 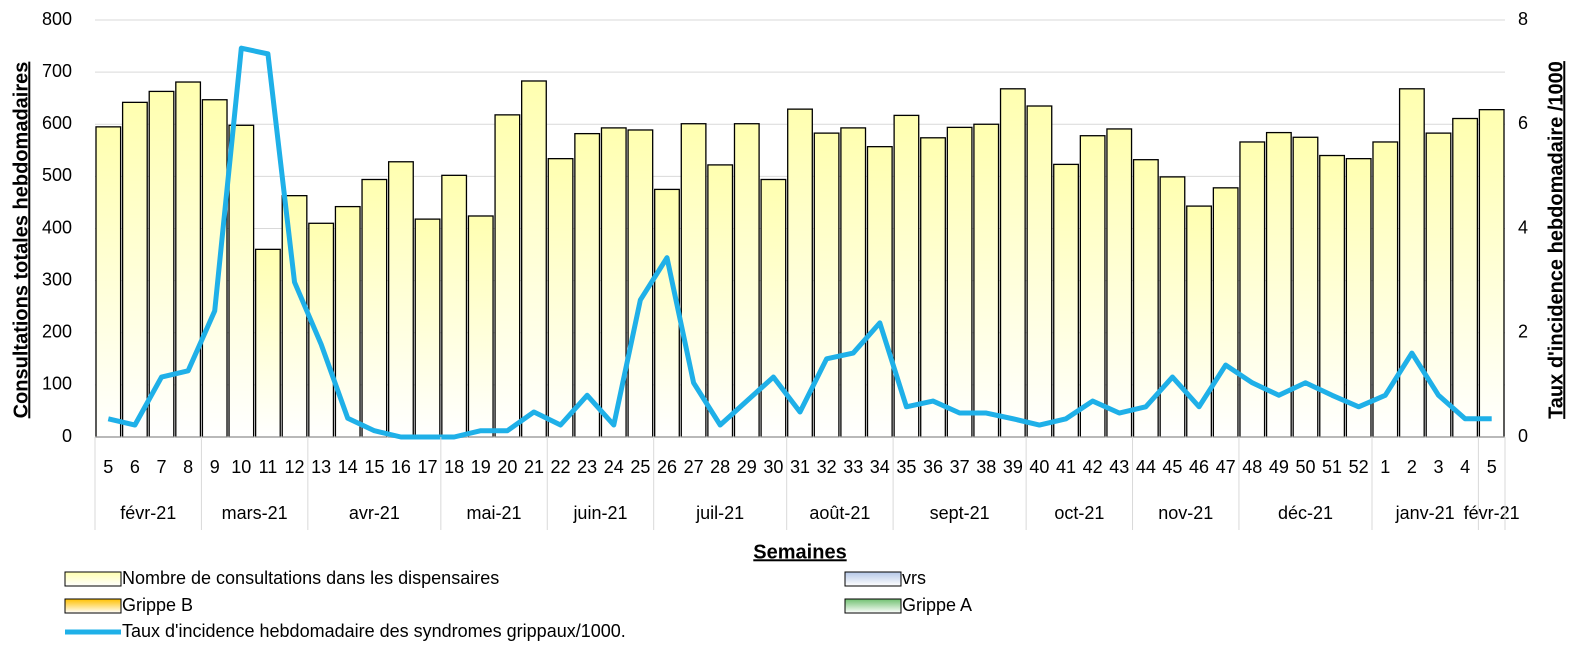 I want to click on x-tick-label: 3, so click(x=1438, y=467).